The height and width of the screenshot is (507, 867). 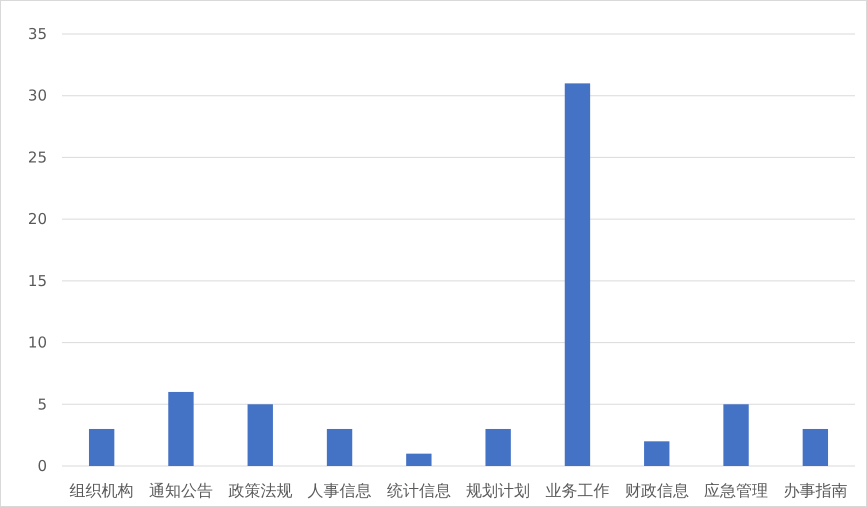 What do you see at coordinates (42, 404) in the screenshot?
I see `y-tick-label: 5` at bounding box center [42, 404].